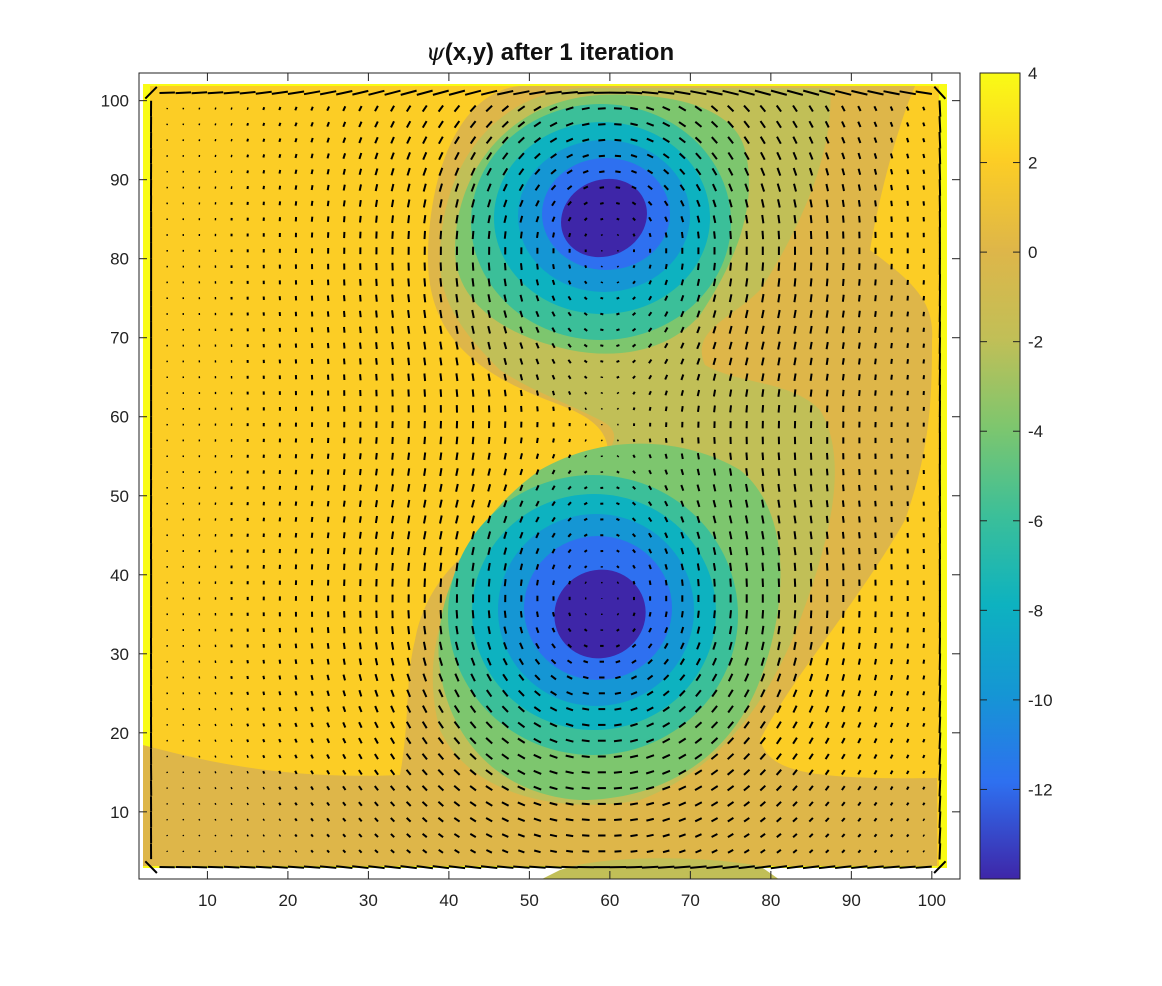 The image size is (1162, 986). I want to click on y-tick-label: 20, so click(119, 733).